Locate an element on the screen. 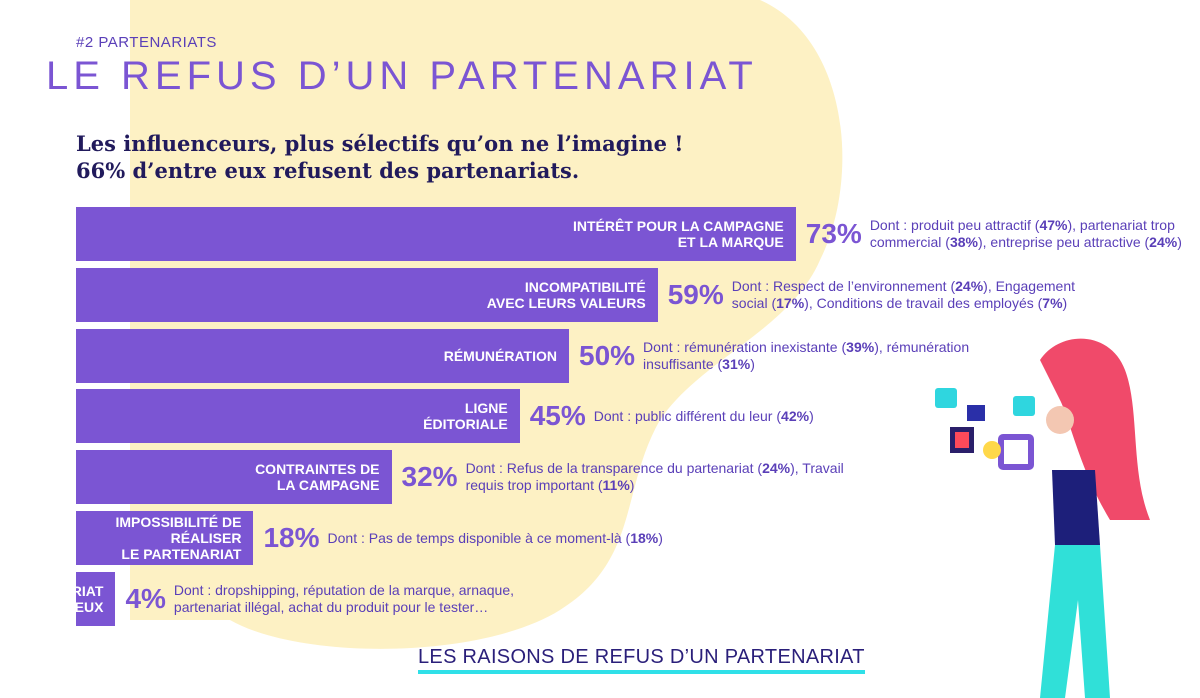  value-label: 45% is located at coordinates (557, 416).